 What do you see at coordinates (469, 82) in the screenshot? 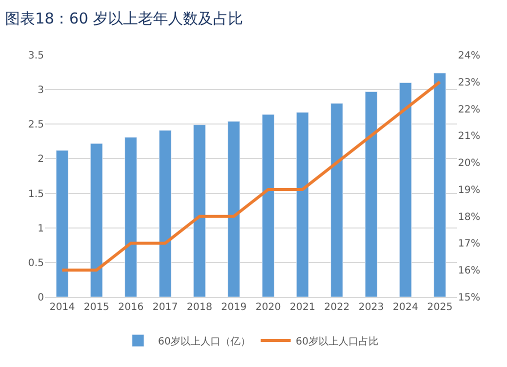
I see `y2-tick-label: 23%` at bounding box center [469, 82].